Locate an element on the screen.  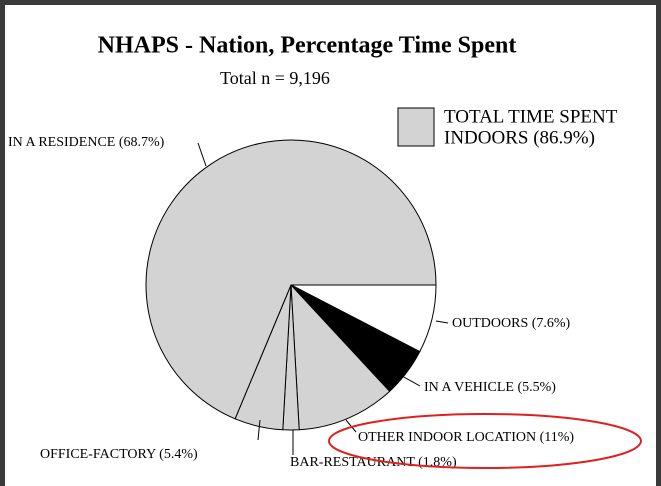
highlight-ellipse is located at coordinates (485, 441).